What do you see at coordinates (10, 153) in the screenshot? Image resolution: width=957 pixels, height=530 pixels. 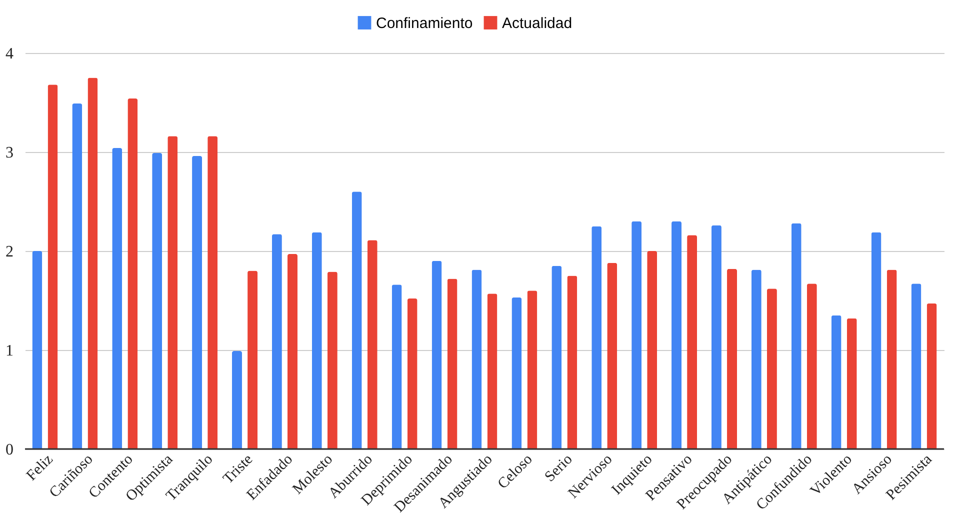 I see `y-tick-label: 3` at bounding box center [10, 153].